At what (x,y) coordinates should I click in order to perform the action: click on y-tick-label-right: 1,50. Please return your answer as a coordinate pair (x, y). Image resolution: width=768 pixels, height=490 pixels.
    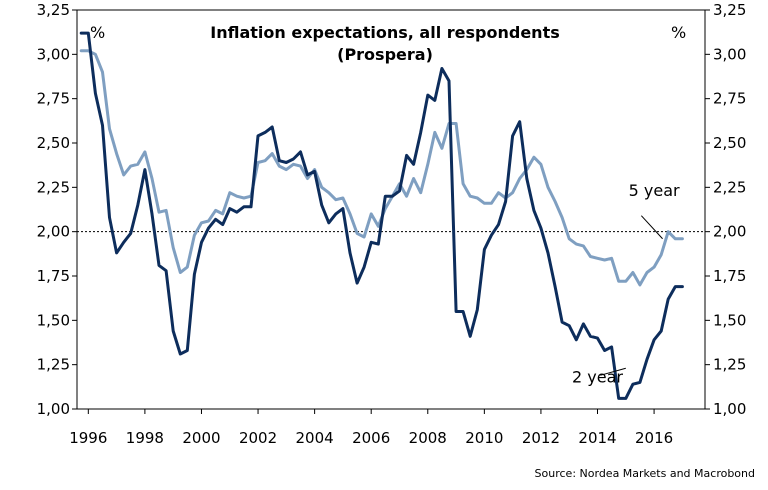
    Looking at the image, I should click on (729, 320).